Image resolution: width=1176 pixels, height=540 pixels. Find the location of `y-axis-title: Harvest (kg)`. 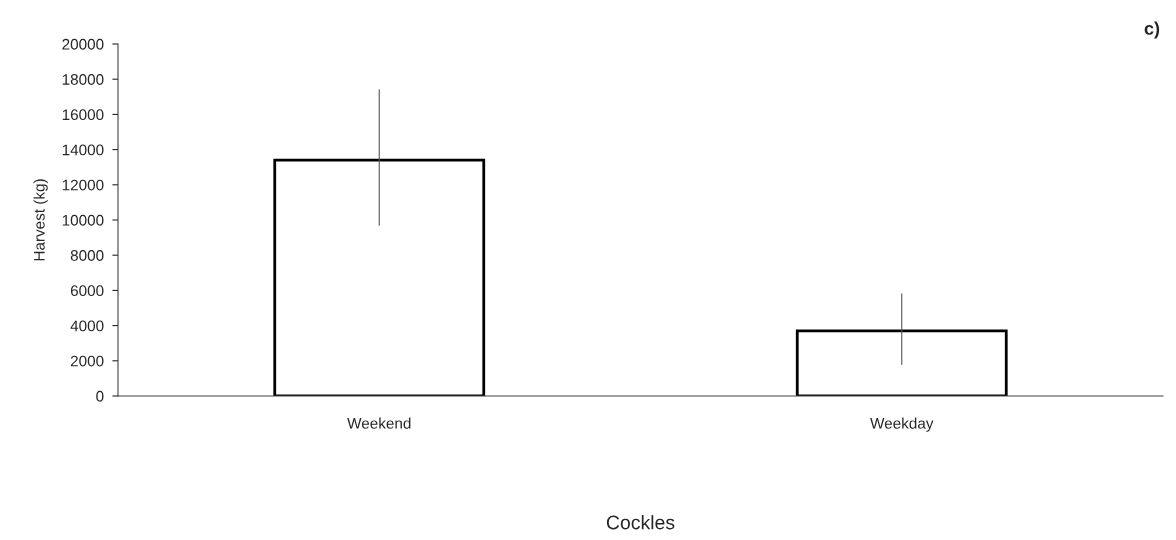

y-axis-title: Harvest (kg) is located at coordinates (40, 220).